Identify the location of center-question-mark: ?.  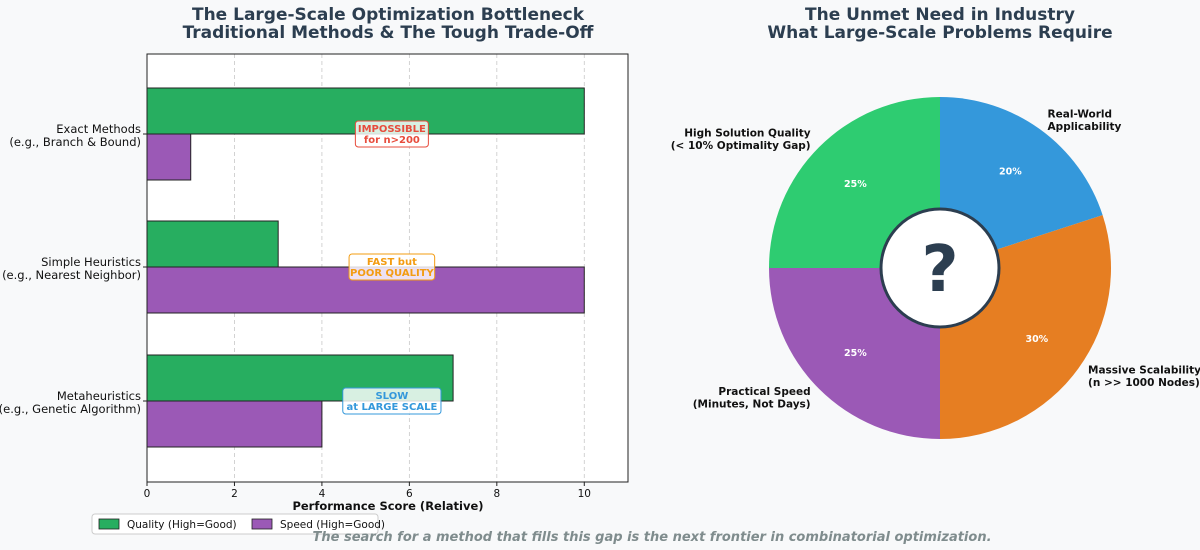
(939, 270).